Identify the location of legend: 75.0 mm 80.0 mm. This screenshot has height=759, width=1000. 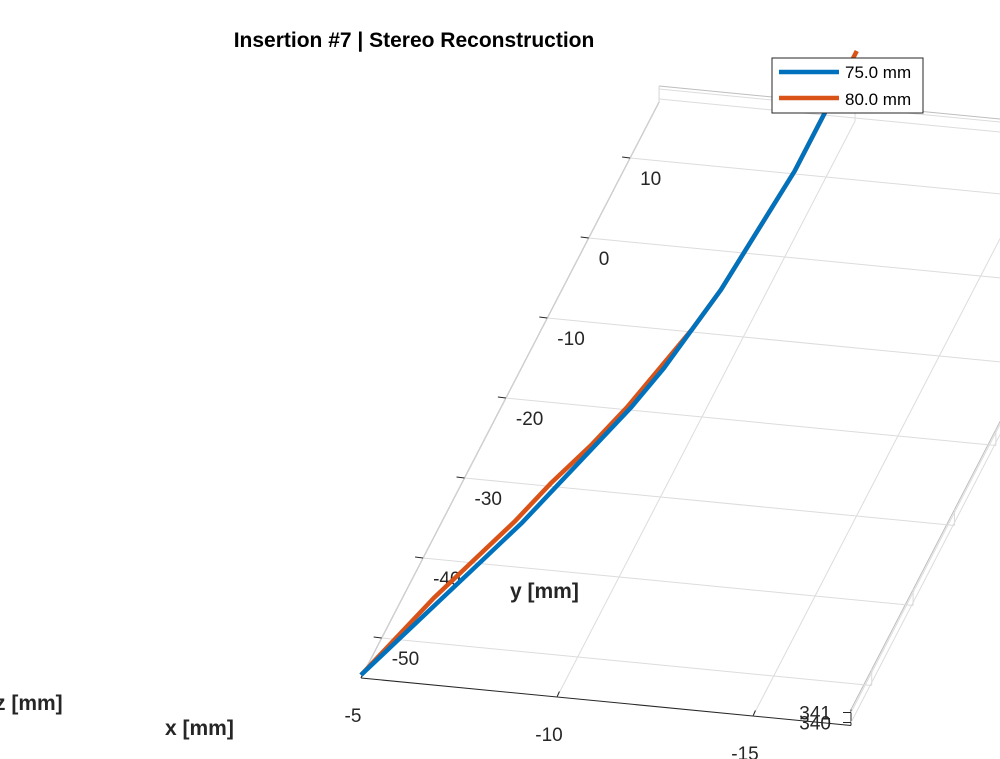
(847, 85).